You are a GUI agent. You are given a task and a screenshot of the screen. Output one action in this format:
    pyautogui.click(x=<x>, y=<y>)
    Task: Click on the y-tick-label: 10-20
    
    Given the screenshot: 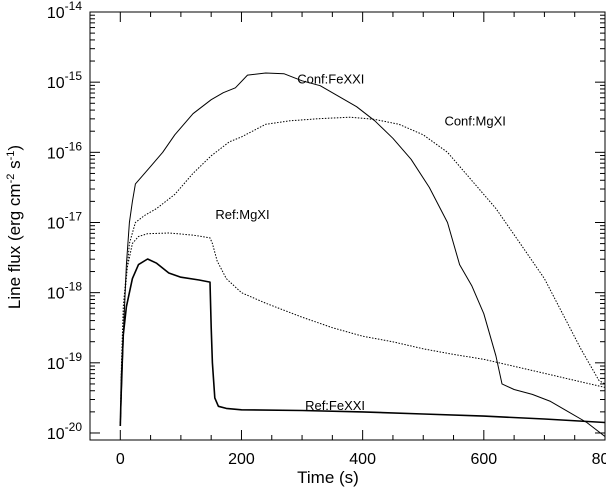 What is the action you would take?
    pyautogui.click(x=64, y=431)
    